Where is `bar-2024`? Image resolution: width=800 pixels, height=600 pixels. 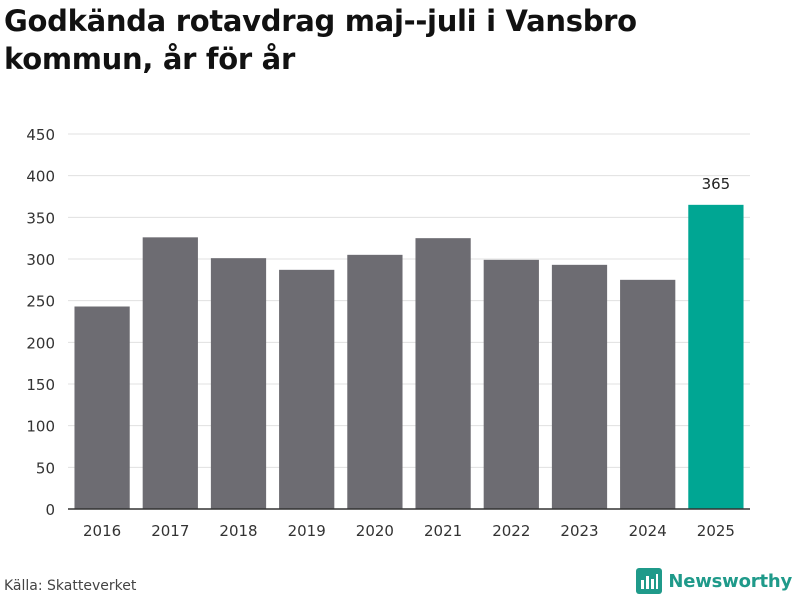 bar-2024 is located at coordinates (648, 394).